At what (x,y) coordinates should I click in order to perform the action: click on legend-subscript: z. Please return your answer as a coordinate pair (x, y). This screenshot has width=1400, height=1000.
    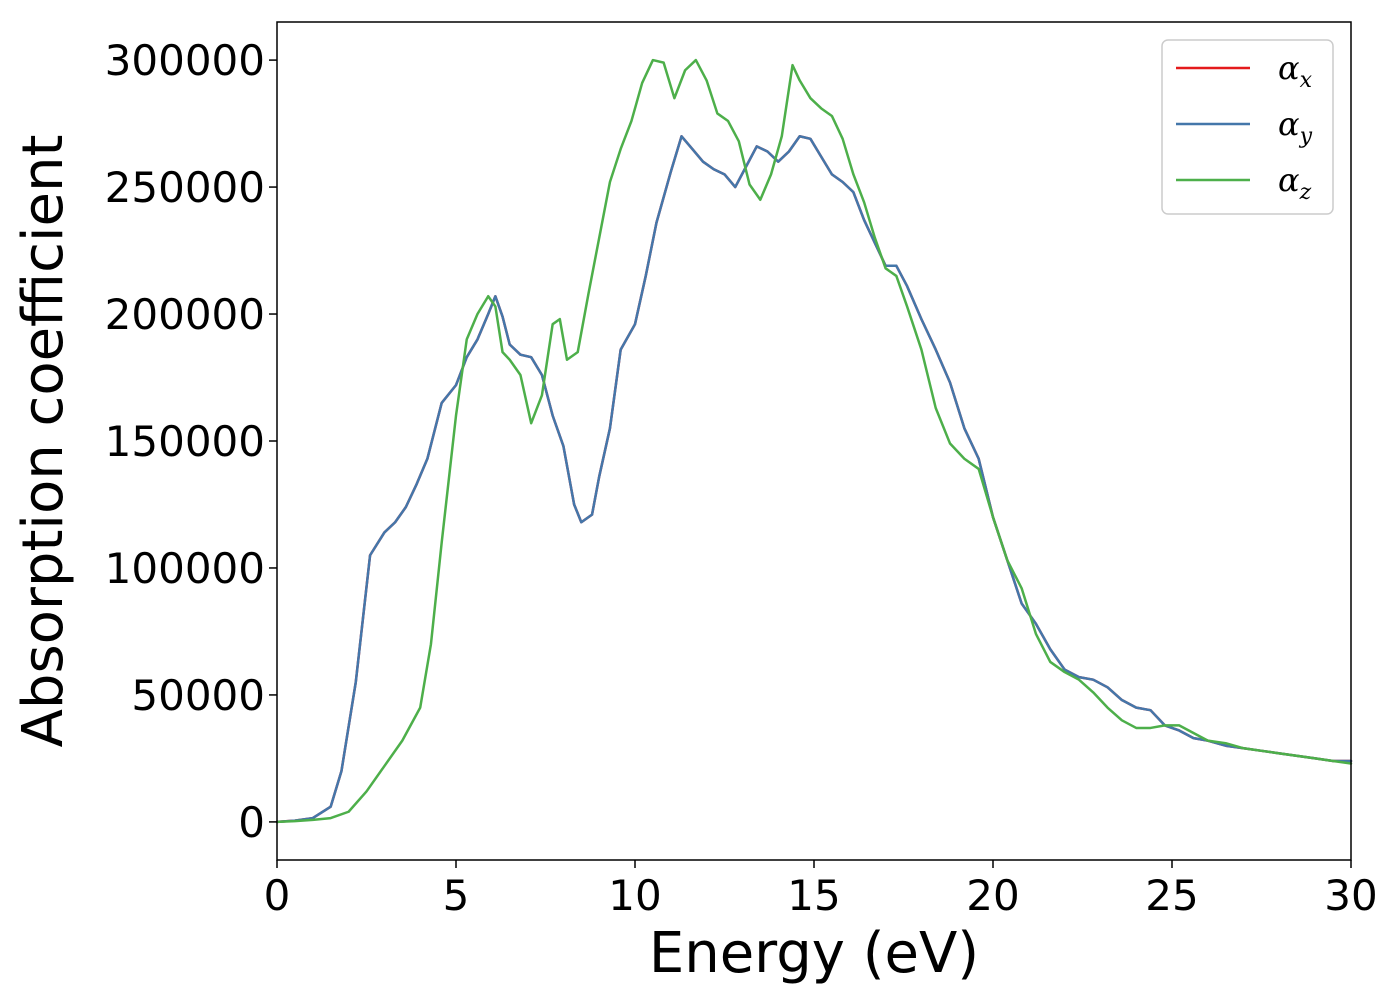
    Looking at the image, I should click on (1305, 192).